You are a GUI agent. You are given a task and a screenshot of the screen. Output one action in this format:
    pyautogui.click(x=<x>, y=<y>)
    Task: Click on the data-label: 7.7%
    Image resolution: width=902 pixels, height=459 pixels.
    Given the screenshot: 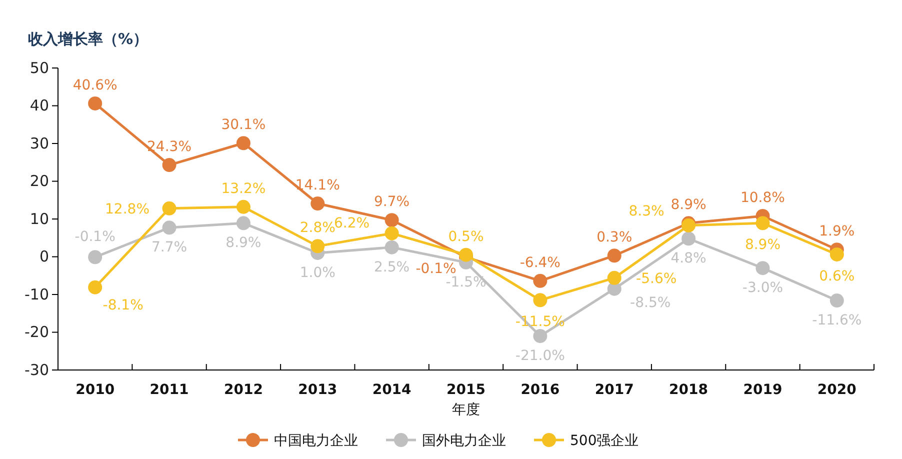 What is the action you would take?
    pyautogui.click(x=169, y=248)
    